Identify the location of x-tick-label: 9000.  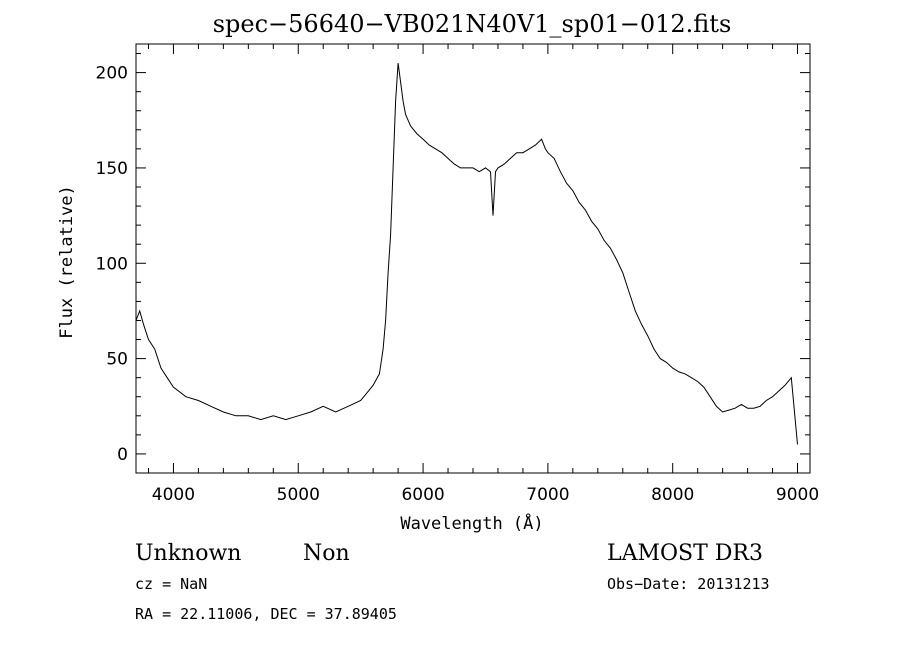
(797, 495).